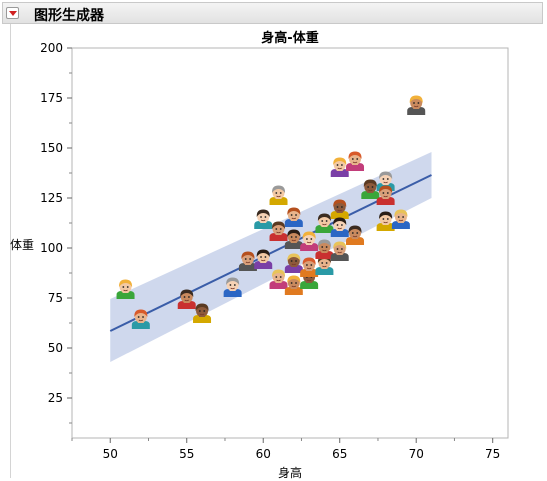  I want to click on x-tick-label: 50, so click(110, 454).